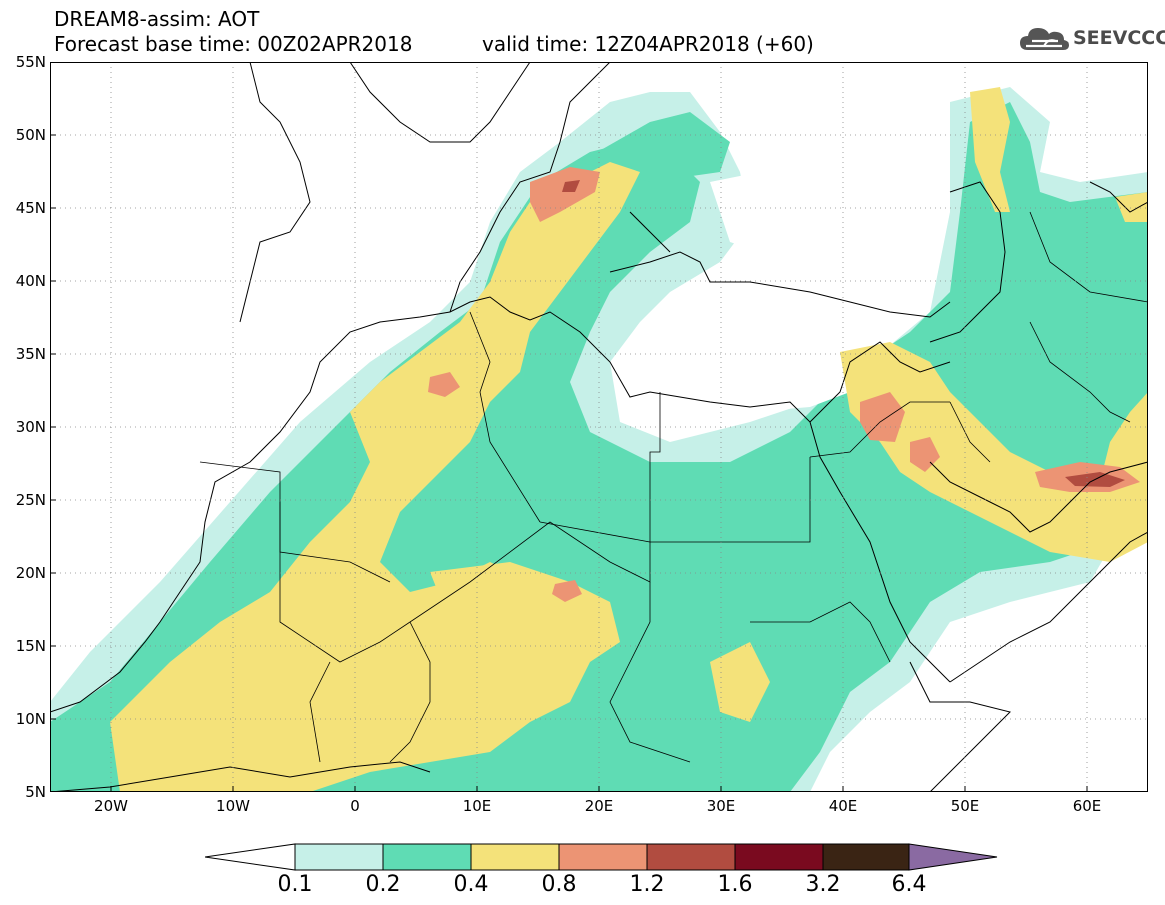 This screenshot has width=1165, height=905. I want to click on colorbar-label-1.2: 1.2, so click(647, 884).